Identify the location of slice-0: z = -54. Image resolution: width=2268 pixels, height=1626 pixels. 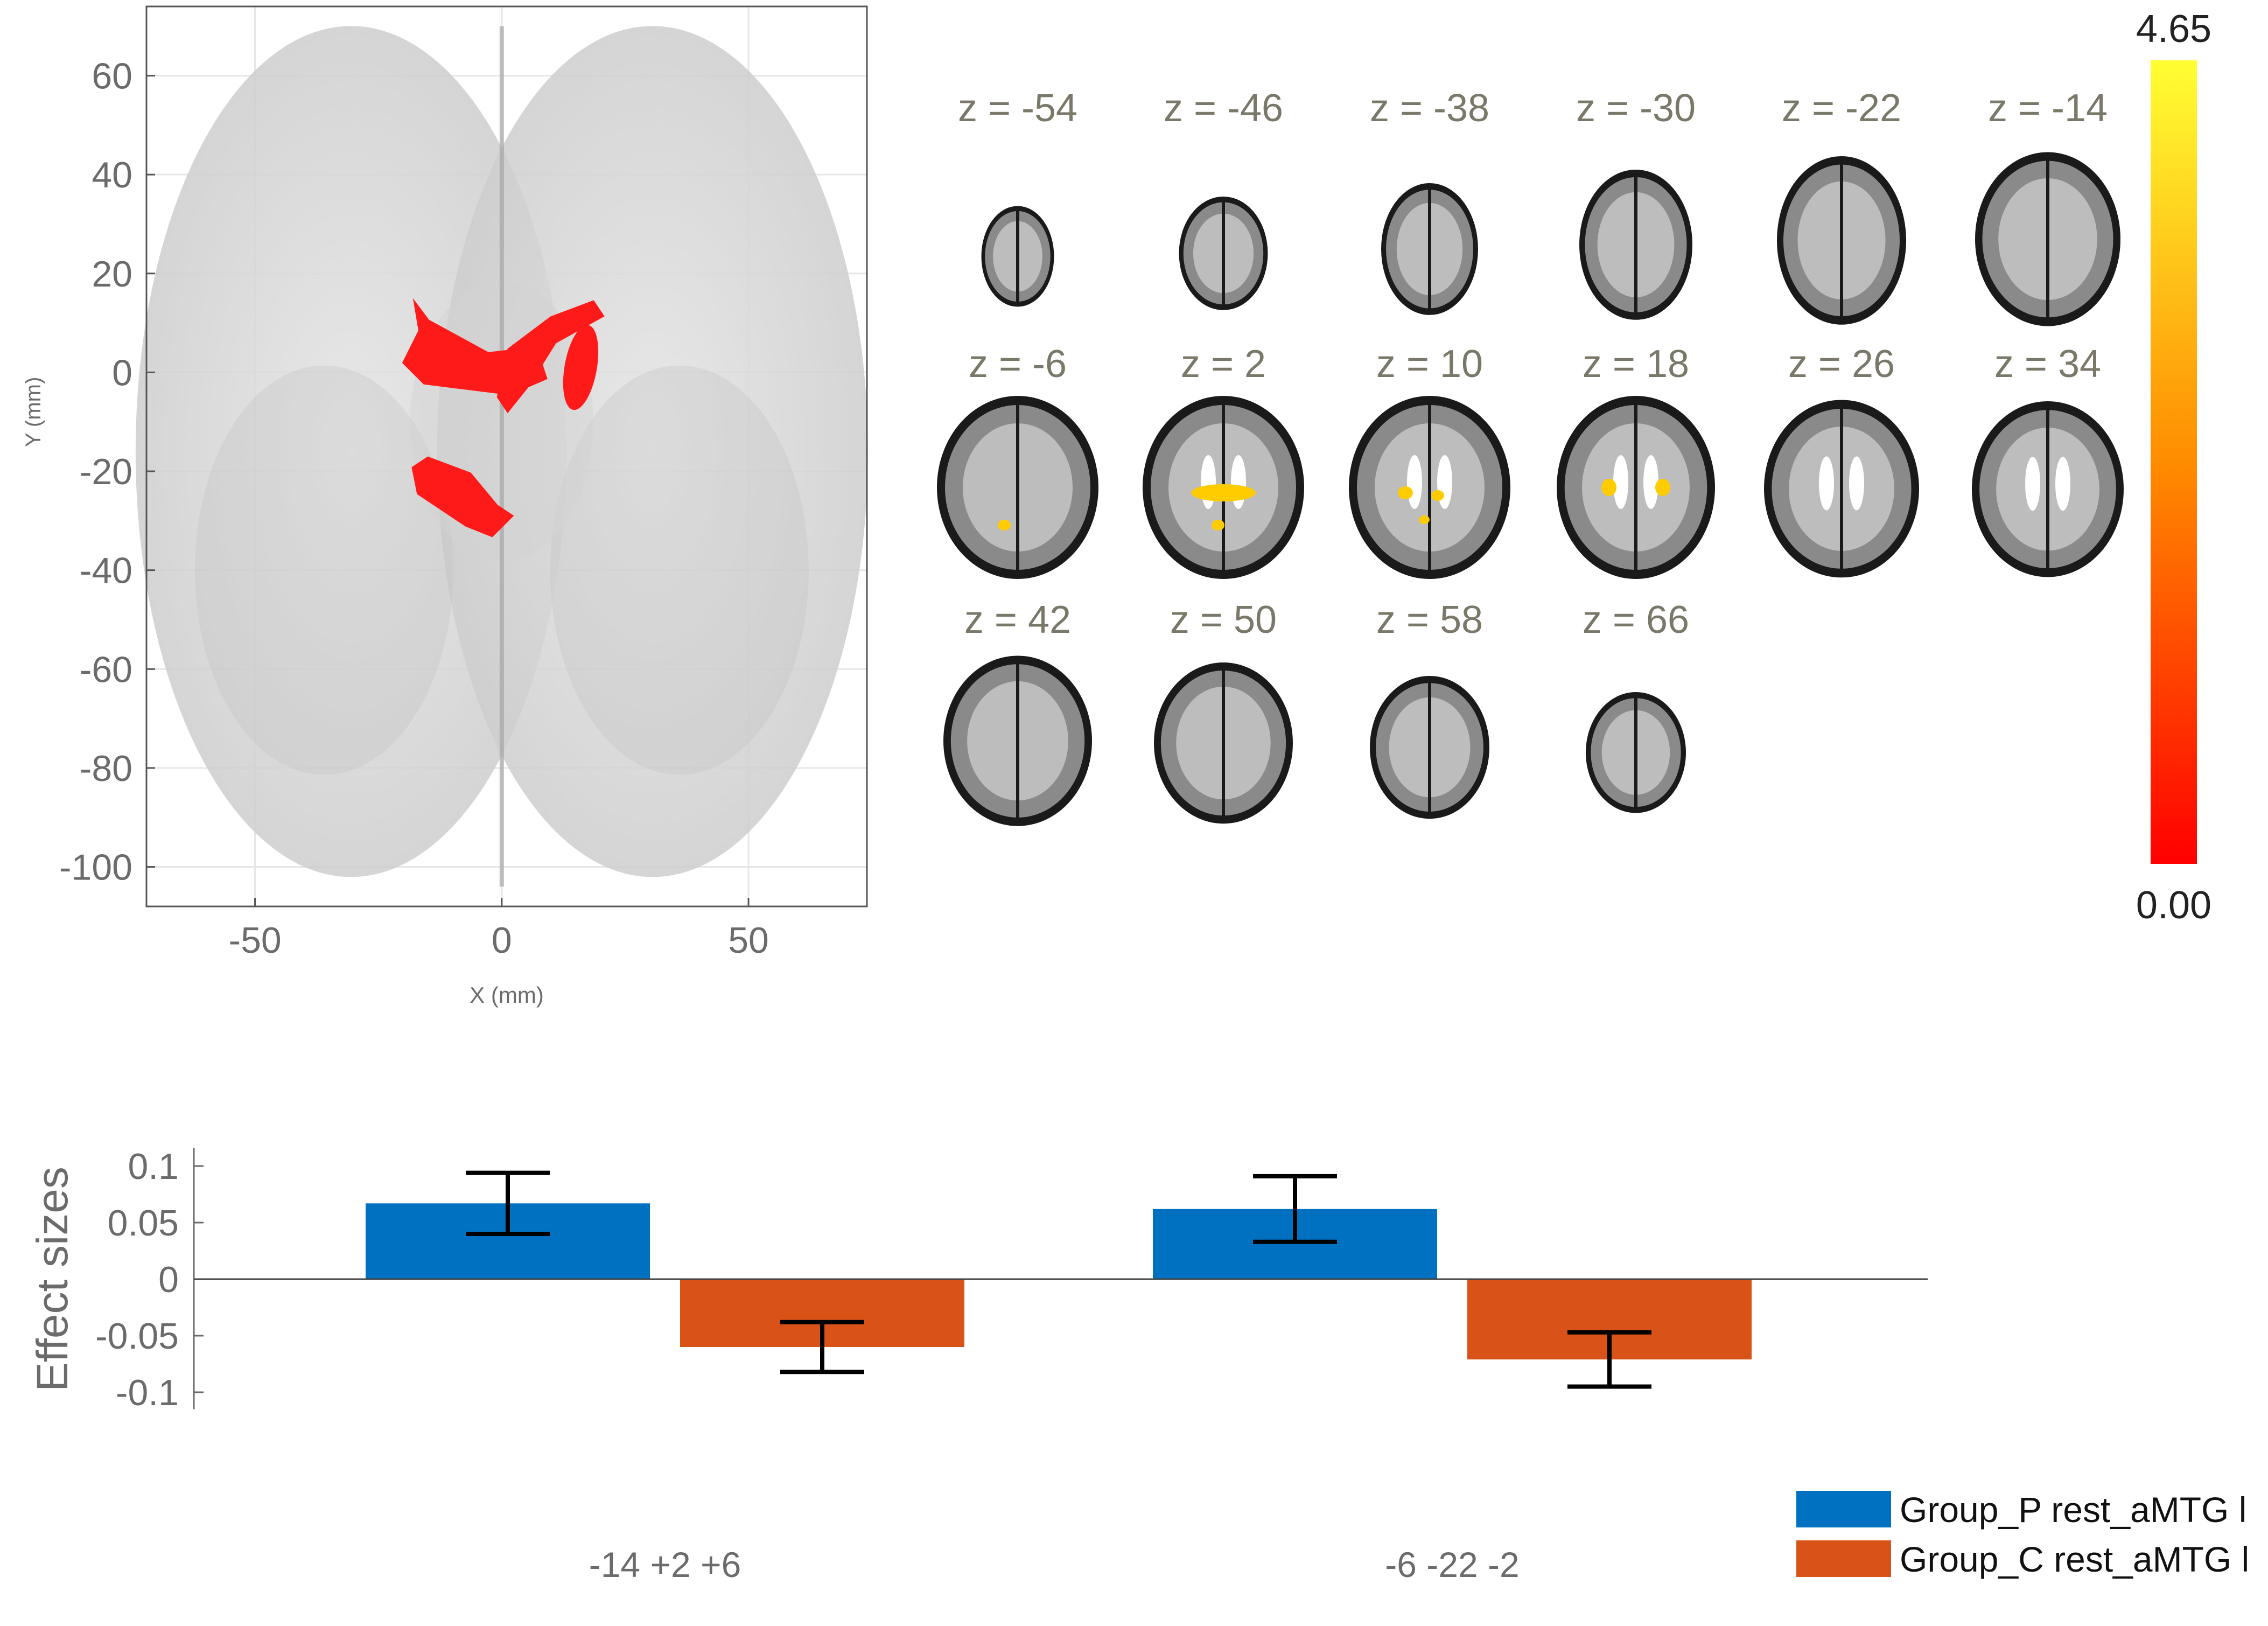
(1017, 197).